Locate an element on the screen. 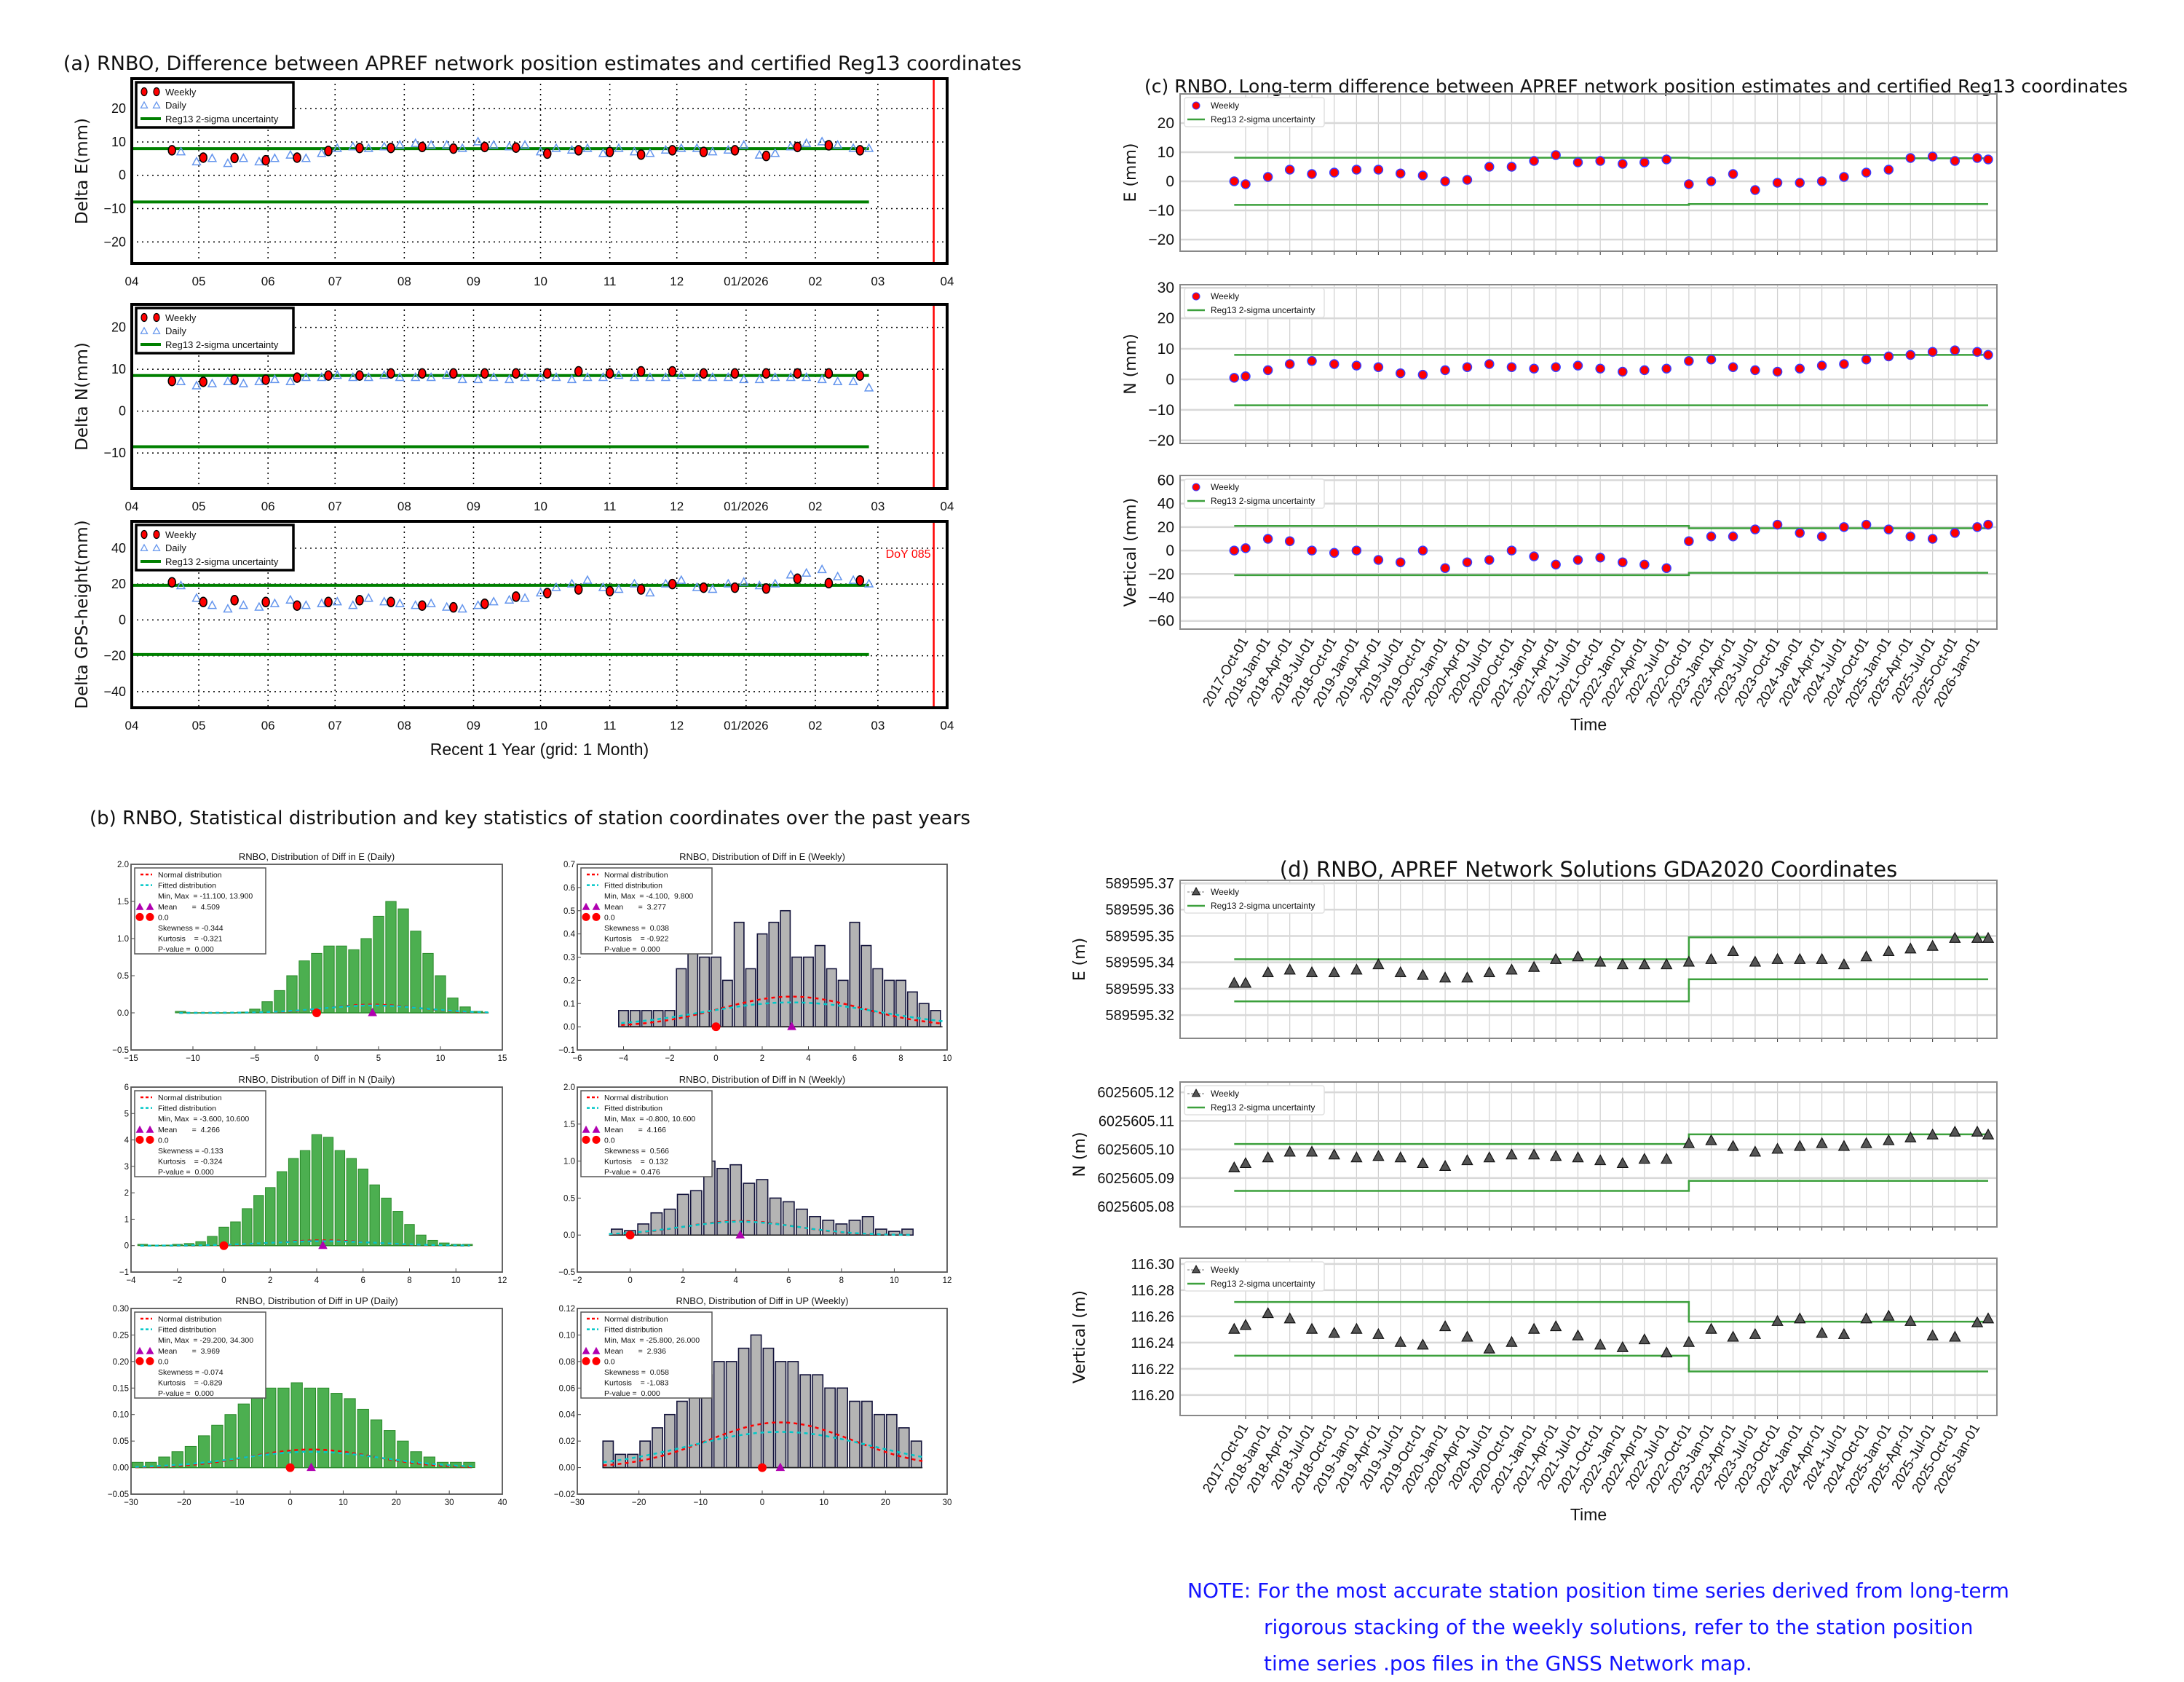 The height and width of the screenshot is (1682, 2184). y-tick-label: 0.12 is located at coordinates (567, 1309).